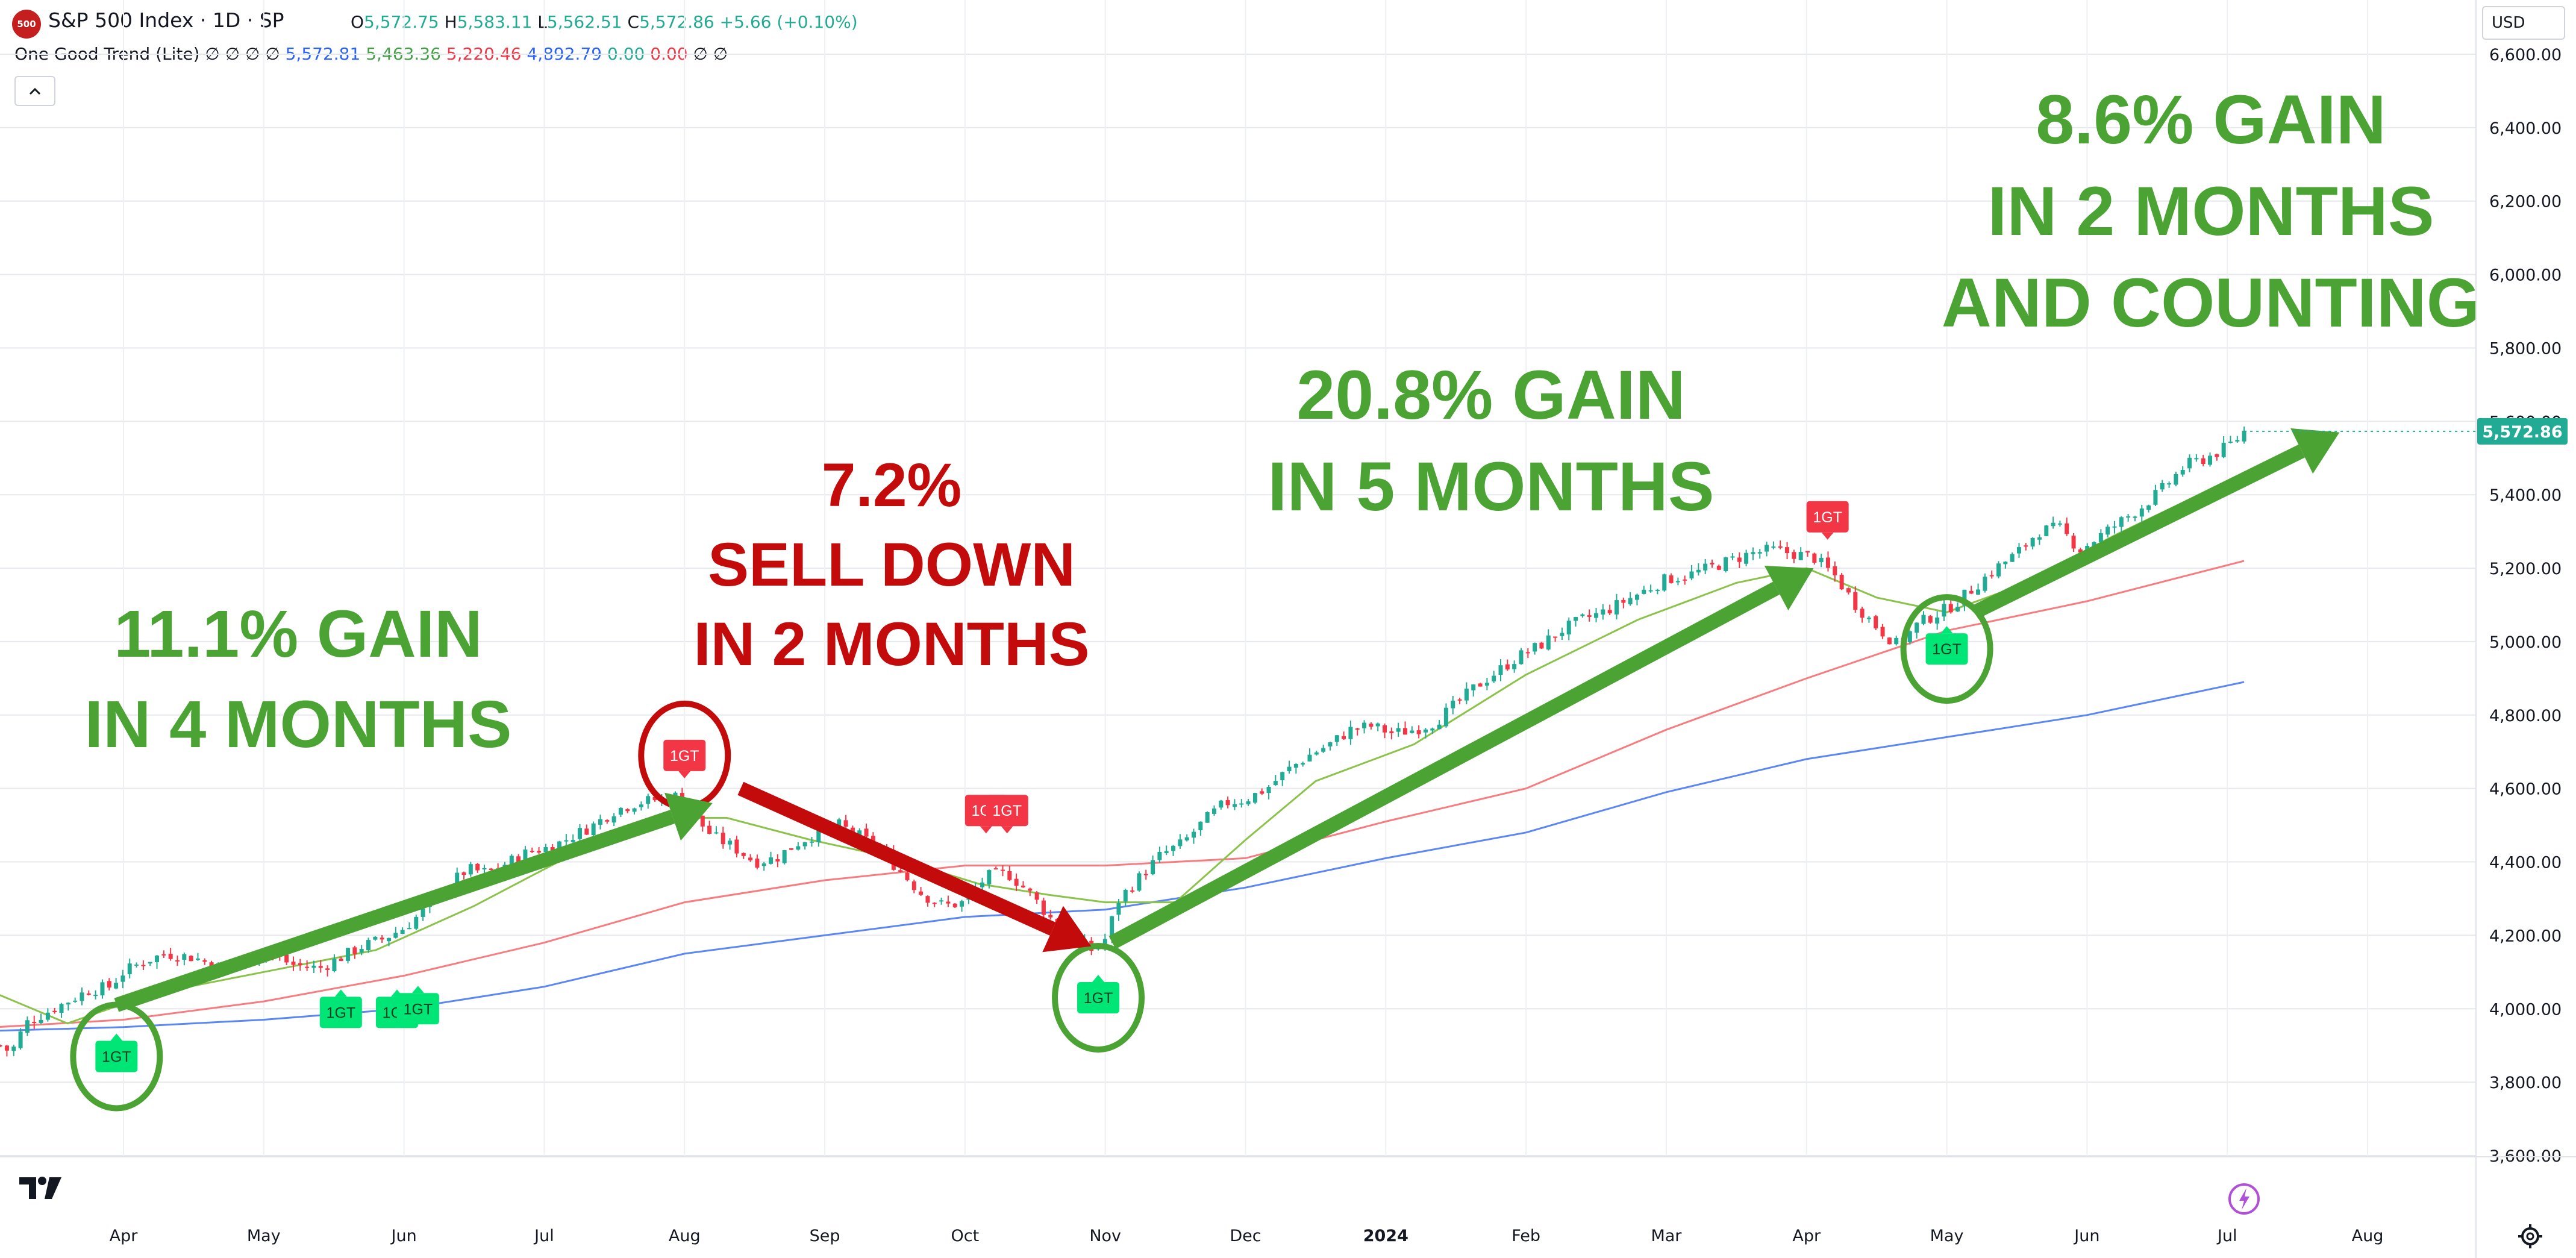  I want to click on x-tick-label: May, so click(264, 1236).